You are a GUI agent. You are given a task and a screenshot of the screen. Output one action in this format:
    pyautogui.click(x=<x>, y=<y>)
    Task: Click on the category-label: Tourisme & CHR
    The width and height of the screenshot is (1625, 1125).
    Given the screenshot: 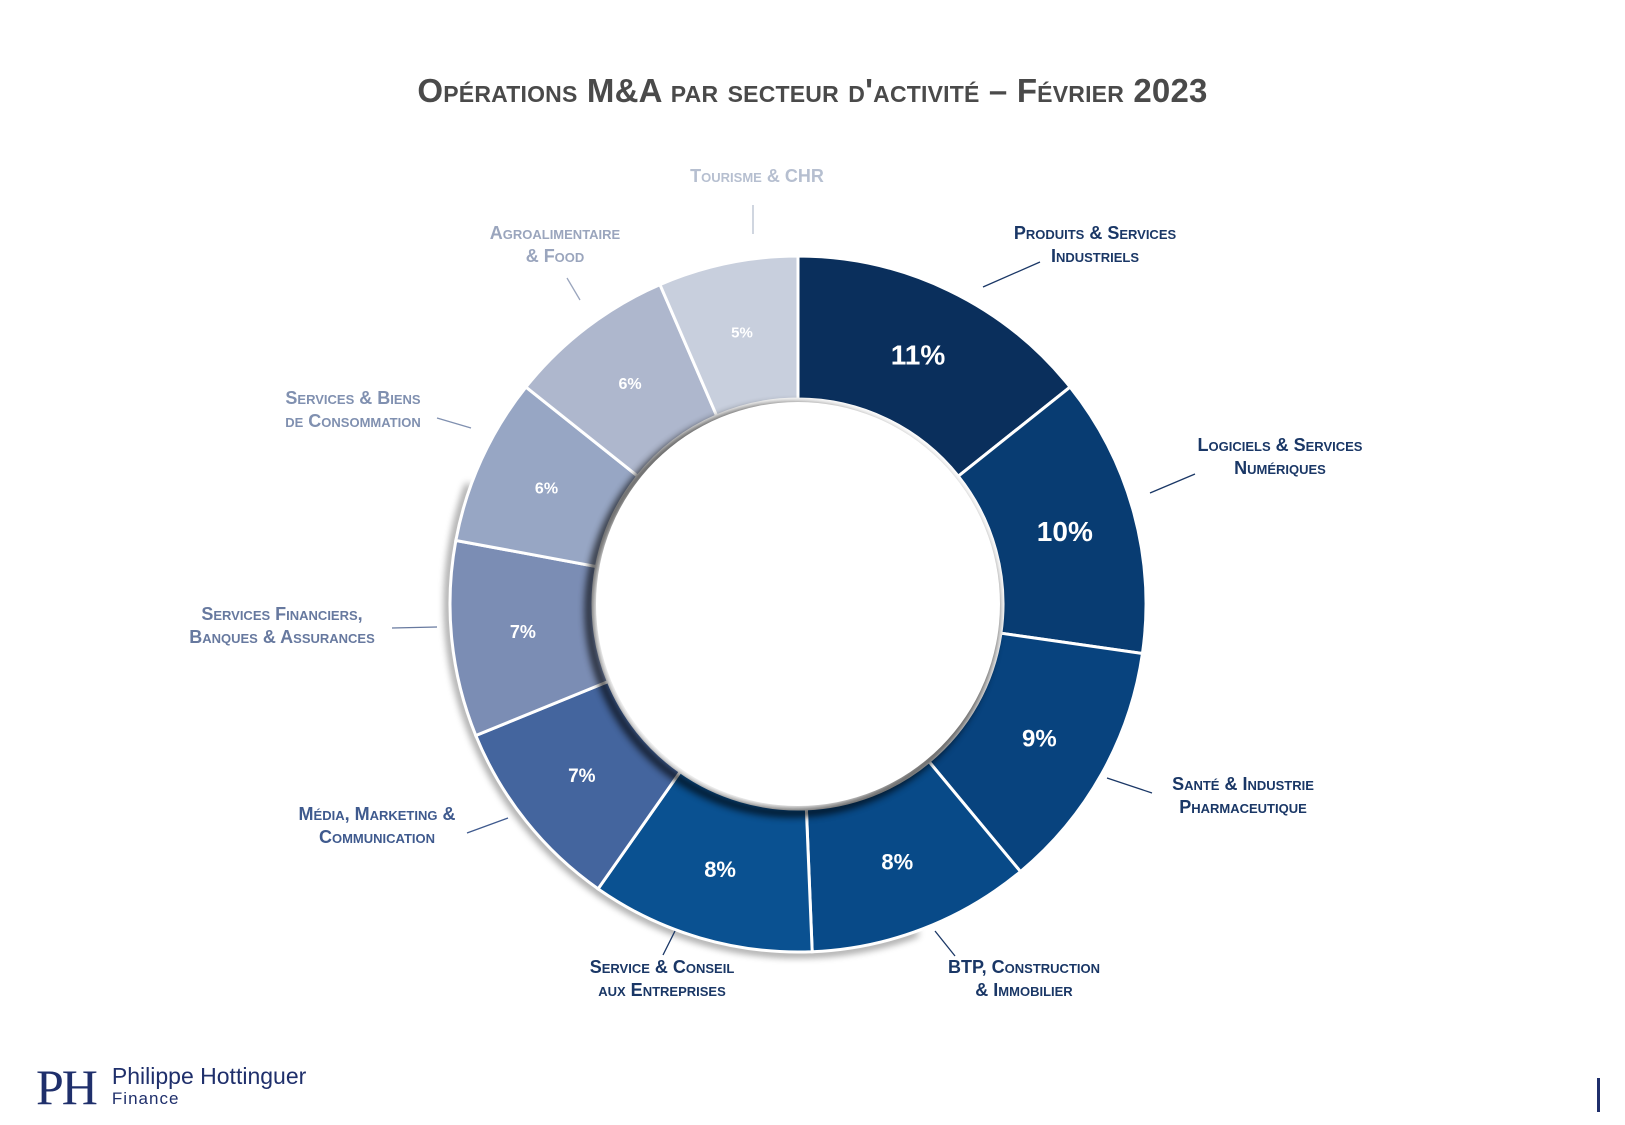 What is the action you would take?
    pyautogui.click(x=757, y=176)
    